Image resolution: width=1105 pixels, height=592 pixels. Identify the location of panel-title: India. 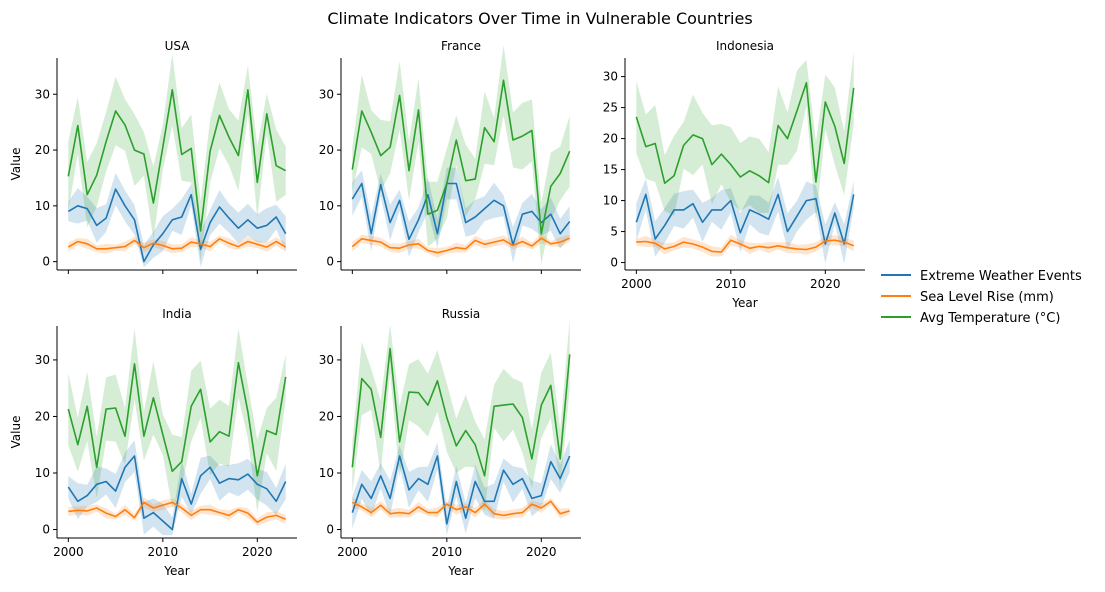
(176, 314).